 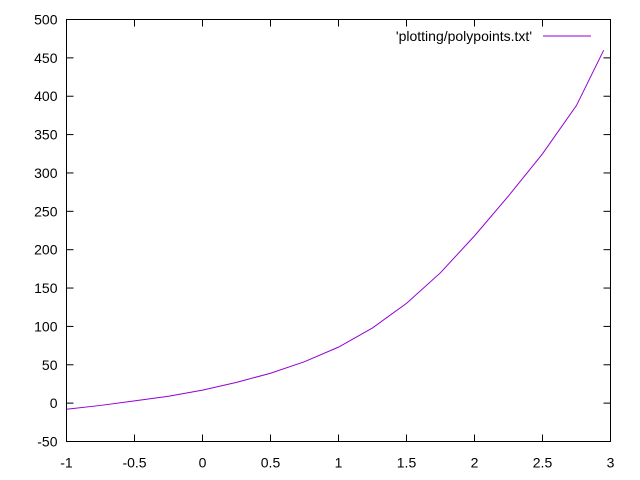 I want to click on legend: 'plotting/polypoints.txt', so click(x=493, y=36).